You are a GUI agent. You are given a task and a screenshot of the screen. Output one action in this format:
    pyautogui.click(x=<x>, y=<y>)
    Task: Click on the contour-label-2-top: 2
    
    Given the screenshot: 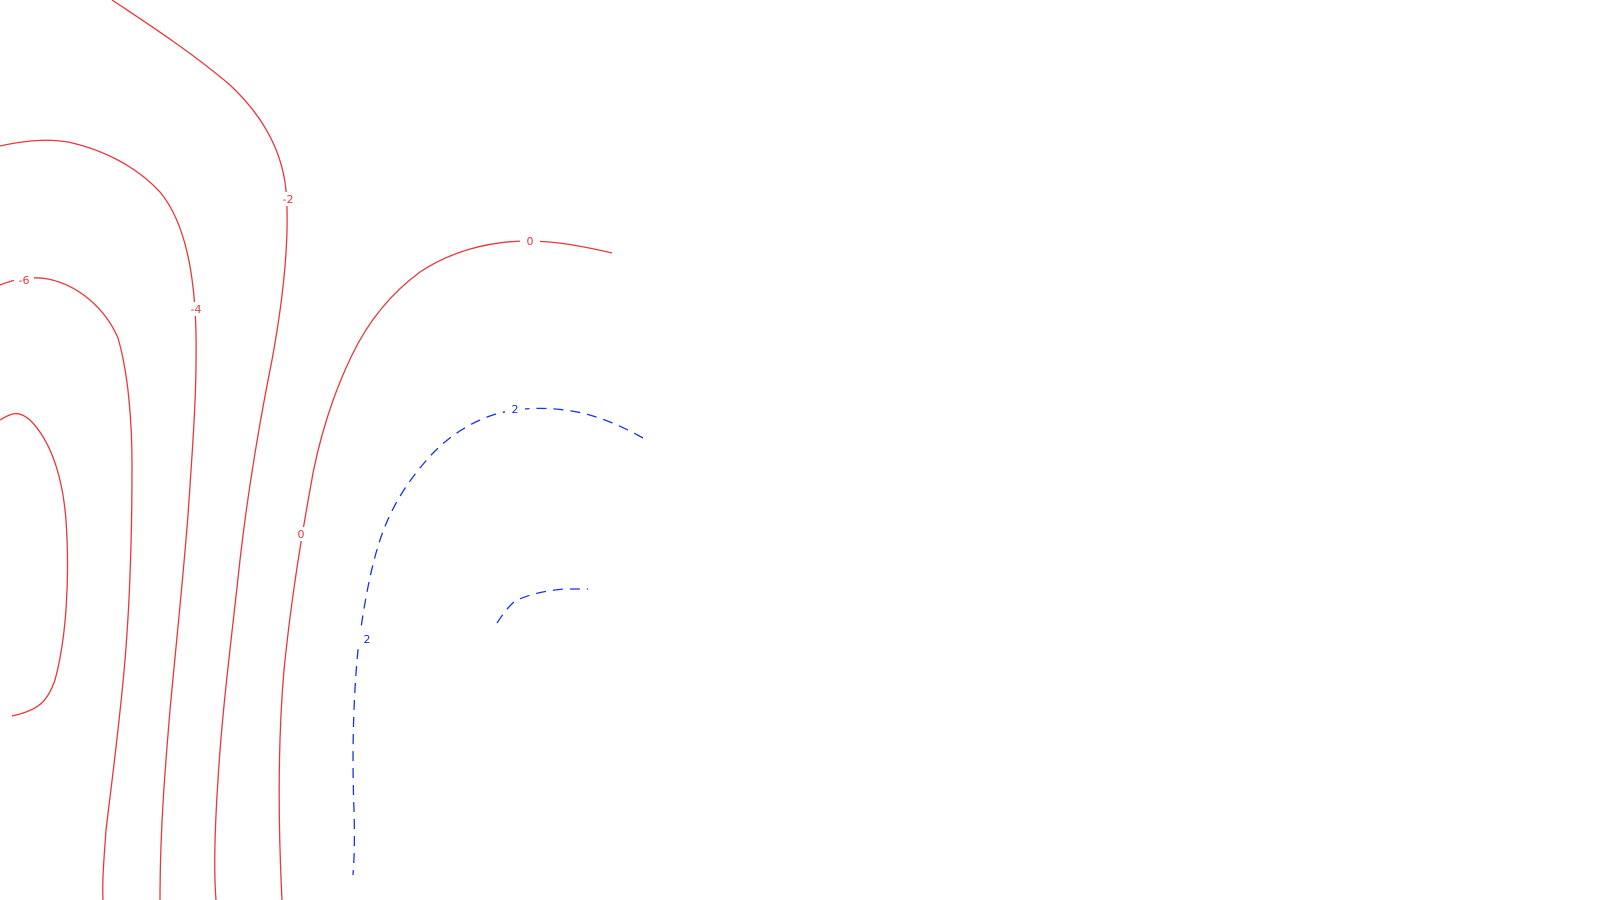 What is the action you would take?
    pyautogui.click(x=515, y=409)
    